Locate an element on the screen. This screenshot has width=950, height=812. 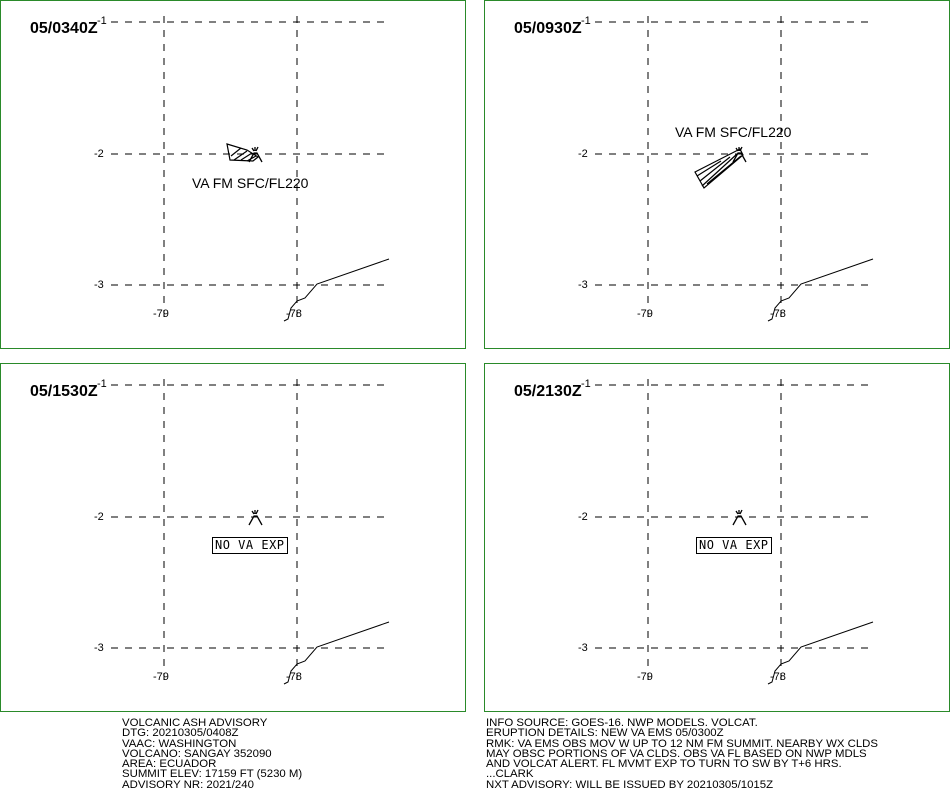
advisory-line: VAAC: WASHINGTON is located at coordinates (179, 743).